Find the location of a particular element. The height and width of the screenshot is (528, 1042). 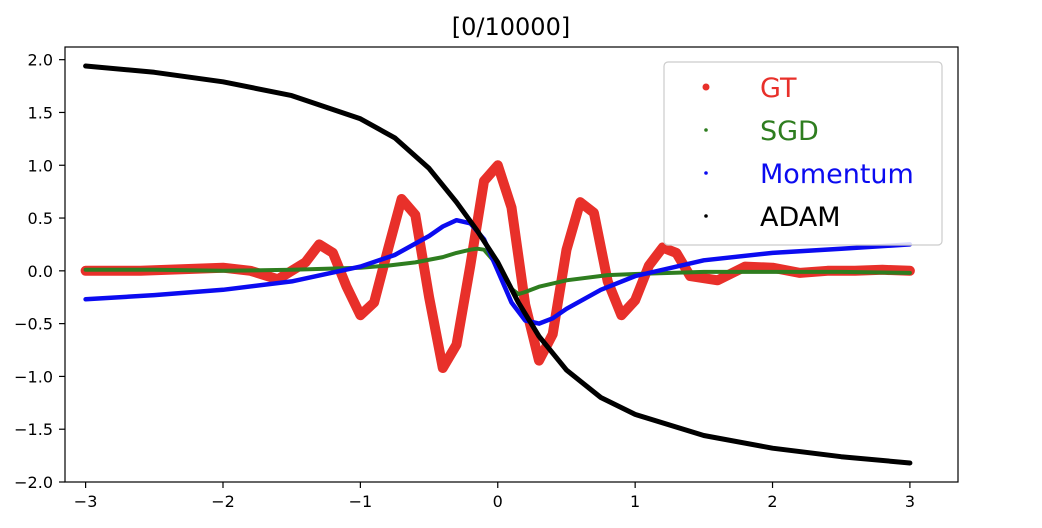

legend-marker-adam is located at coordinates (706, 216).